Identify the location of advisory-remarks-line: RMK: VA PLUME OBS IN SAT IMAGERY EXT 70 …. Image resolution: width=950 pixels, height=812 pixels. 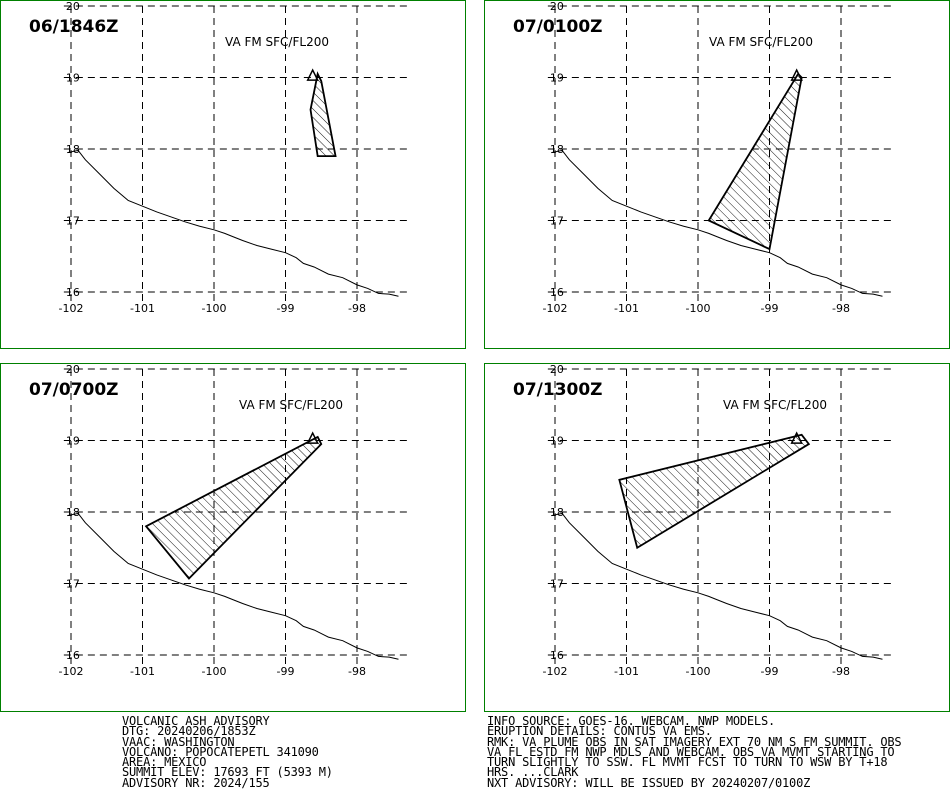
(694, 741).